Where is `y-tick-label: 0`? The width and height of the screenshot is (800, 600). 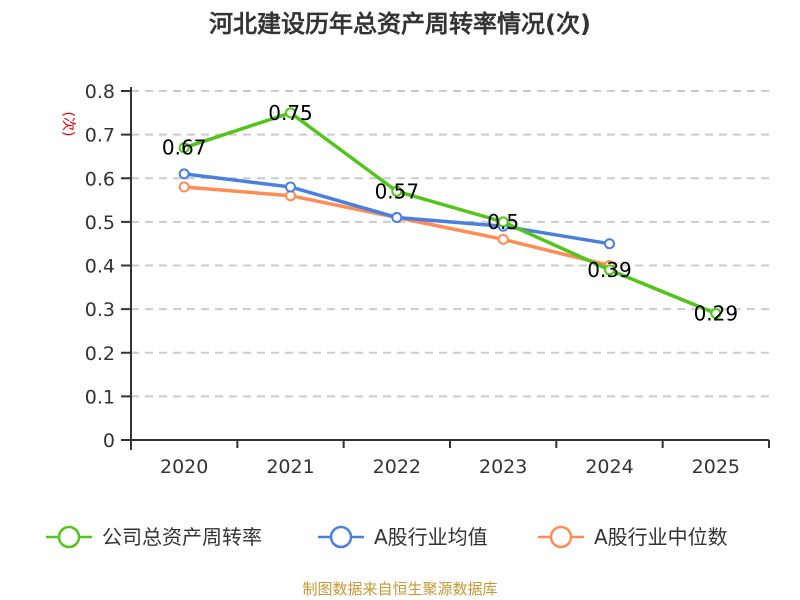
y-tick-label: 0 is located at coordinates (109, 441).